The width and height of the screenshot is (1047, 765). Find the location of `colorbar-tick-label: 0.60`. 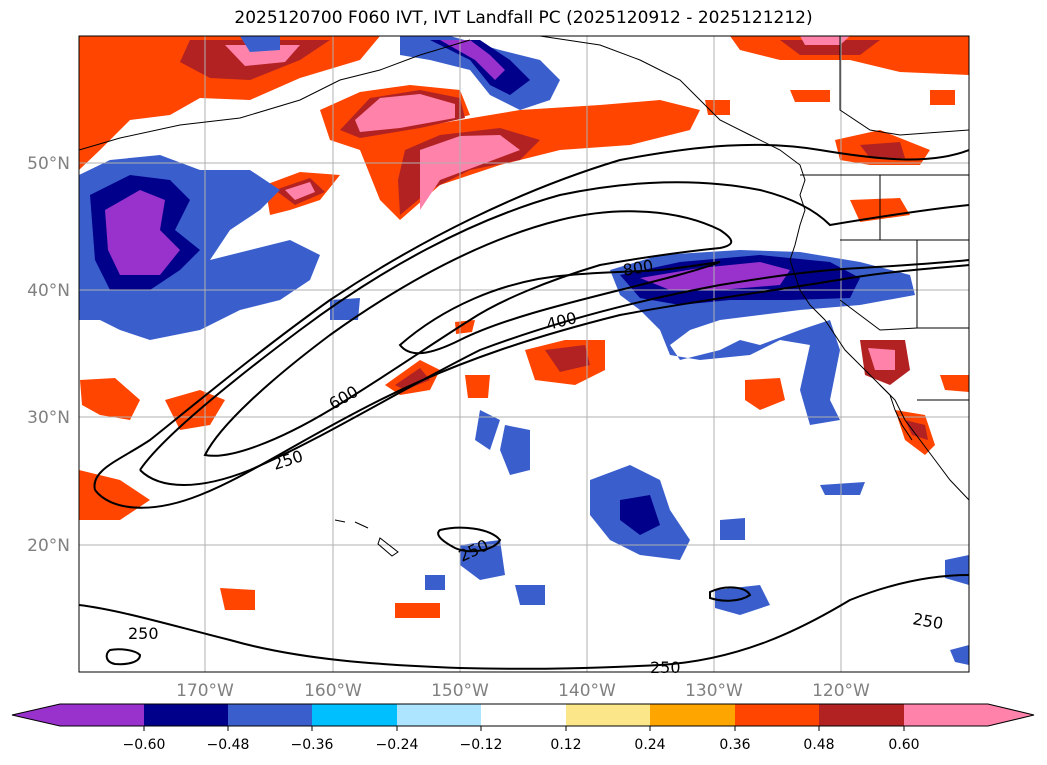

colorbar-tick-label: 0.60 is located at coordinates (903, 745).